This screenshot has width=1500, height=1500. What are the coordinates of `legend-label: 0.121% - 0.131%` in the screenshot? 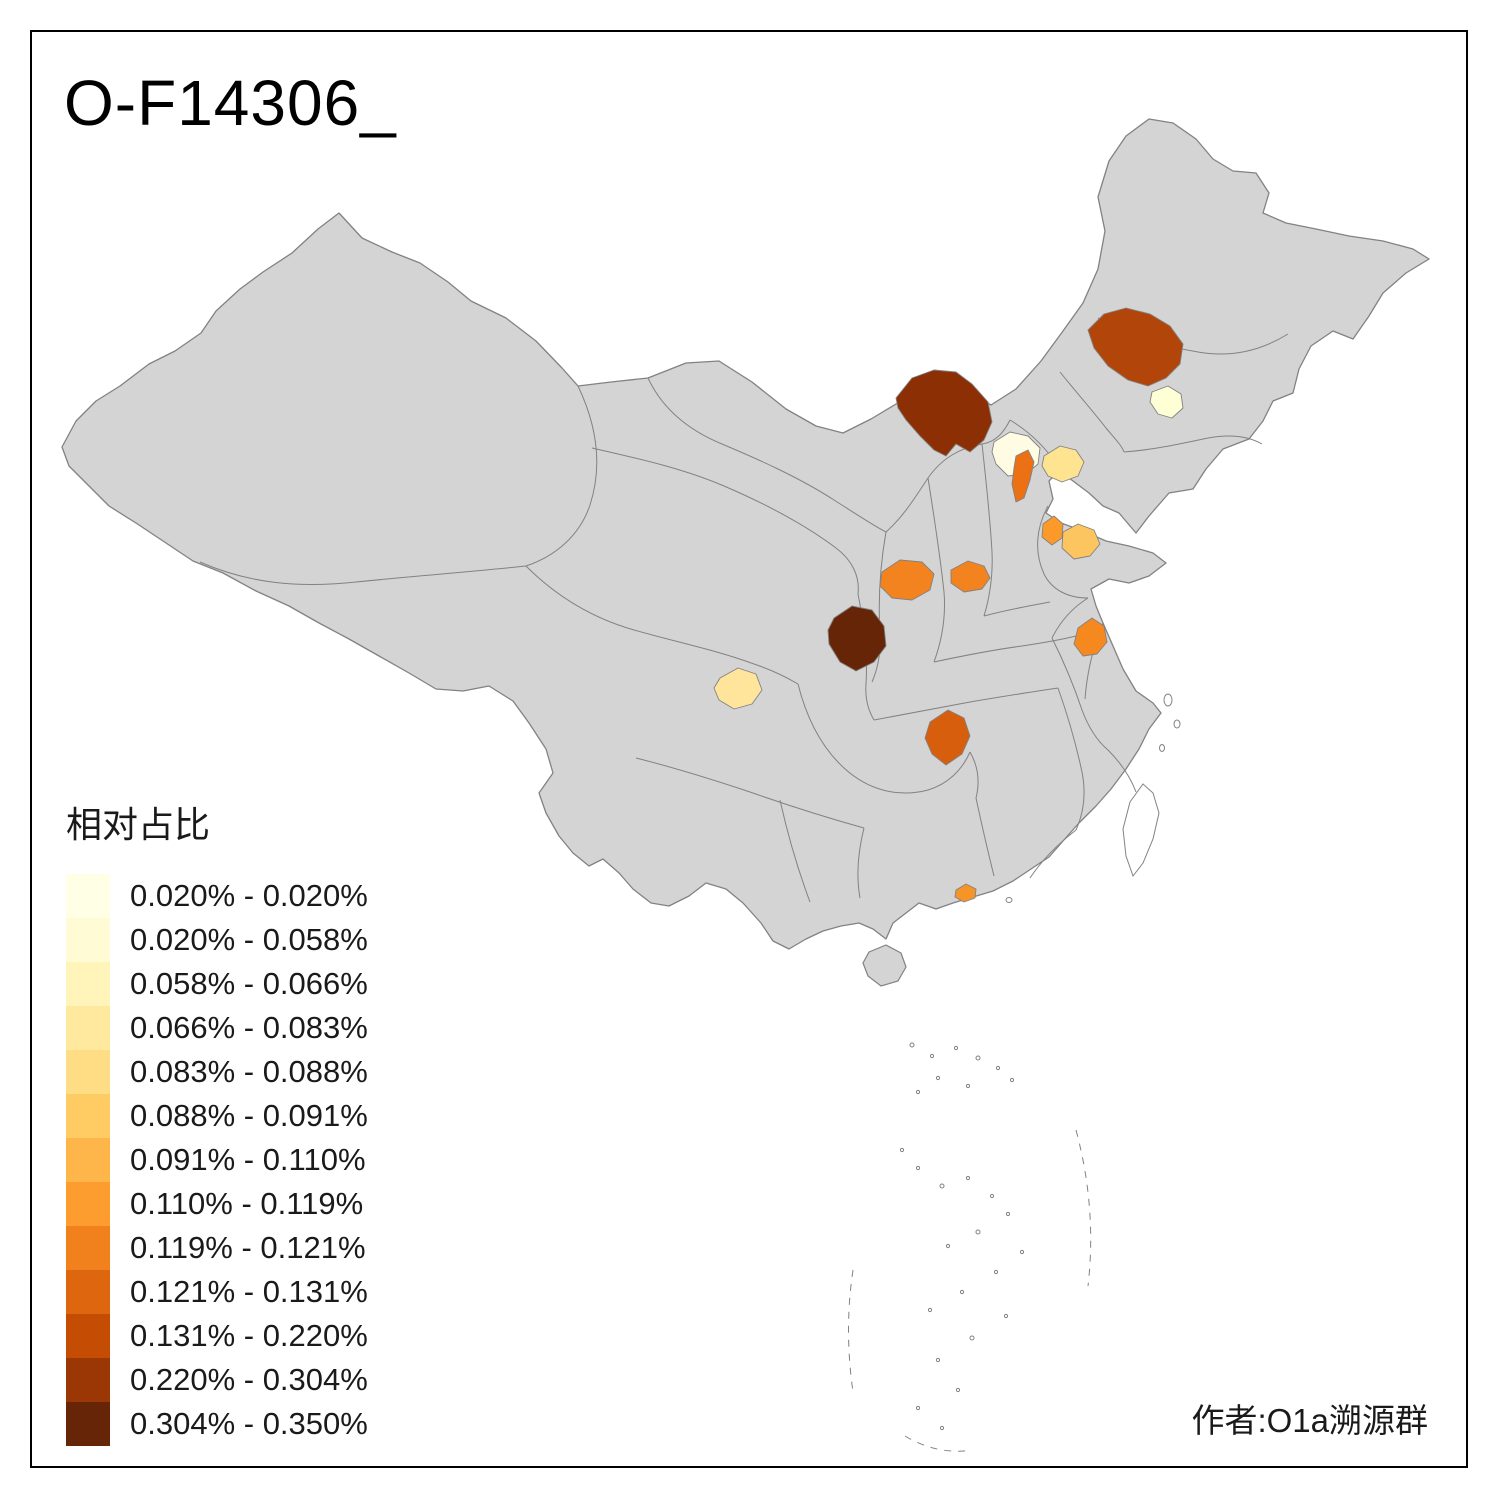 It's located at (249, 1291).